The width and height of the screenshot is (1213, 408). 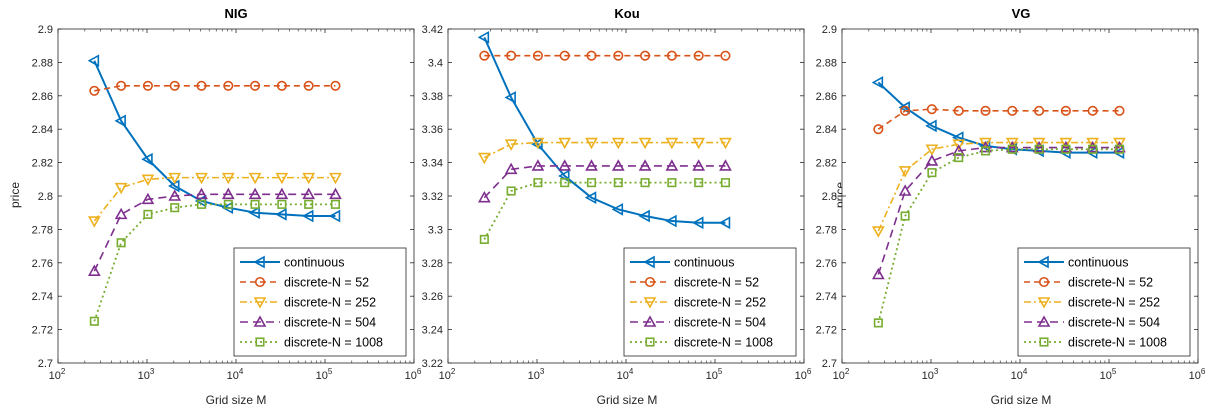 What do you see at coordinates (63, 371) in the screenshot?
I see `x-tick-exponent: 2` at bounding box center [63, 371].